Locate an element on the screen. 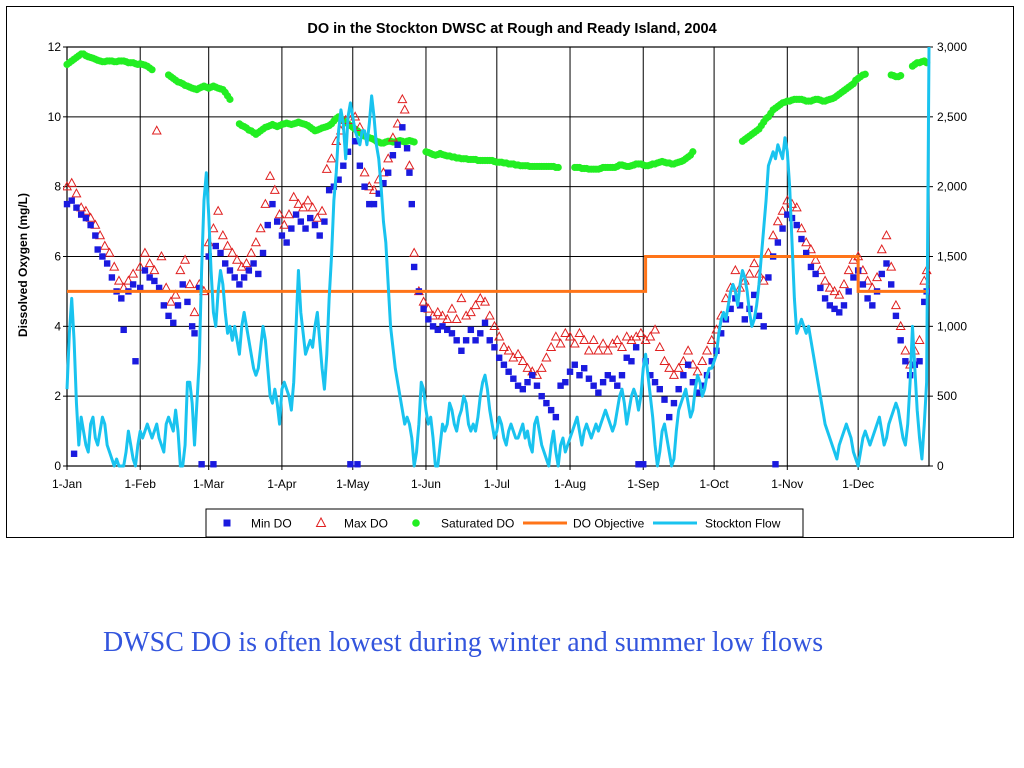  x-tick-label: 1-Oct is located at coordinates (714, 484).